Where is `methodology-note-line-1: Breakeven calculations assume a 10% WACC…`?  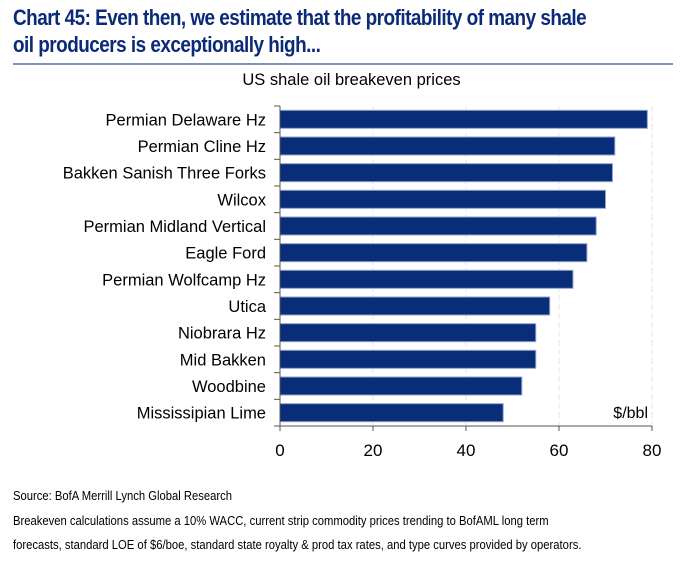
methodology-note-line-1: Breakeven calculations assume a 10% WACC… is located at coordinates (281, 521).